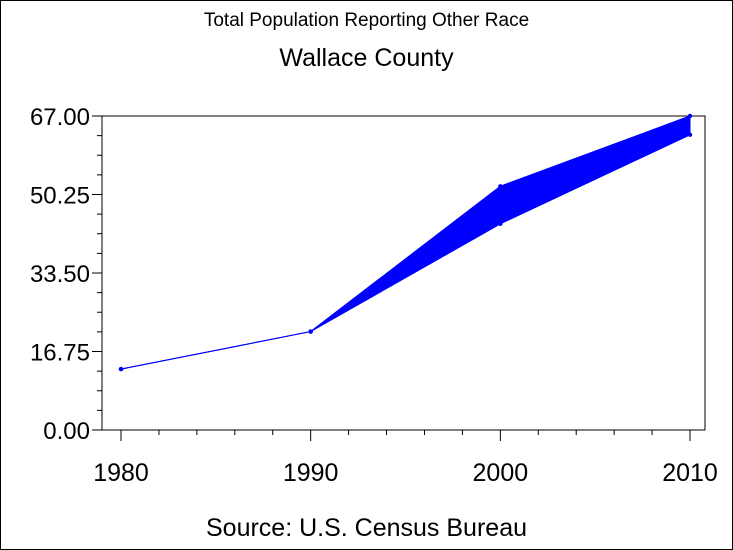  Describe the element at coordinates (366, 20) in the screenshot. I see `chart-title: Total Population Reporting Other Race` at that location.